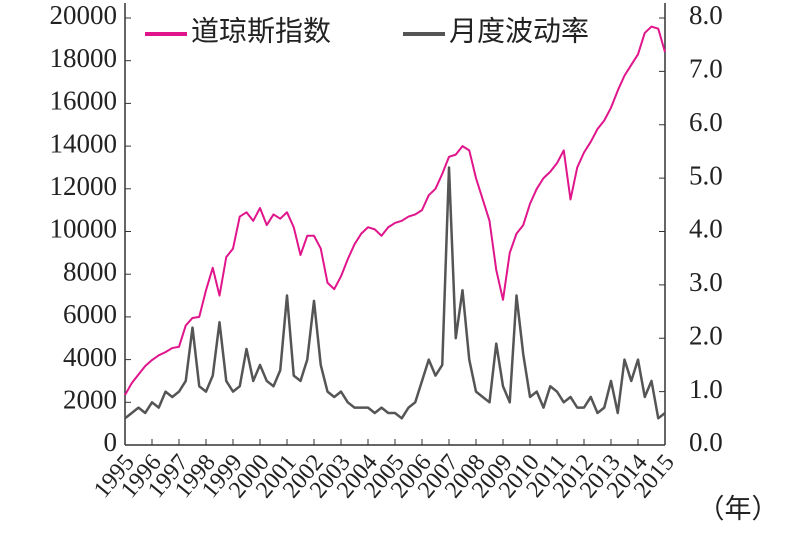  Describe the element at coordinates (706, 335) in the screenshot. I see `y2-tick-label: 2.0` at that location.